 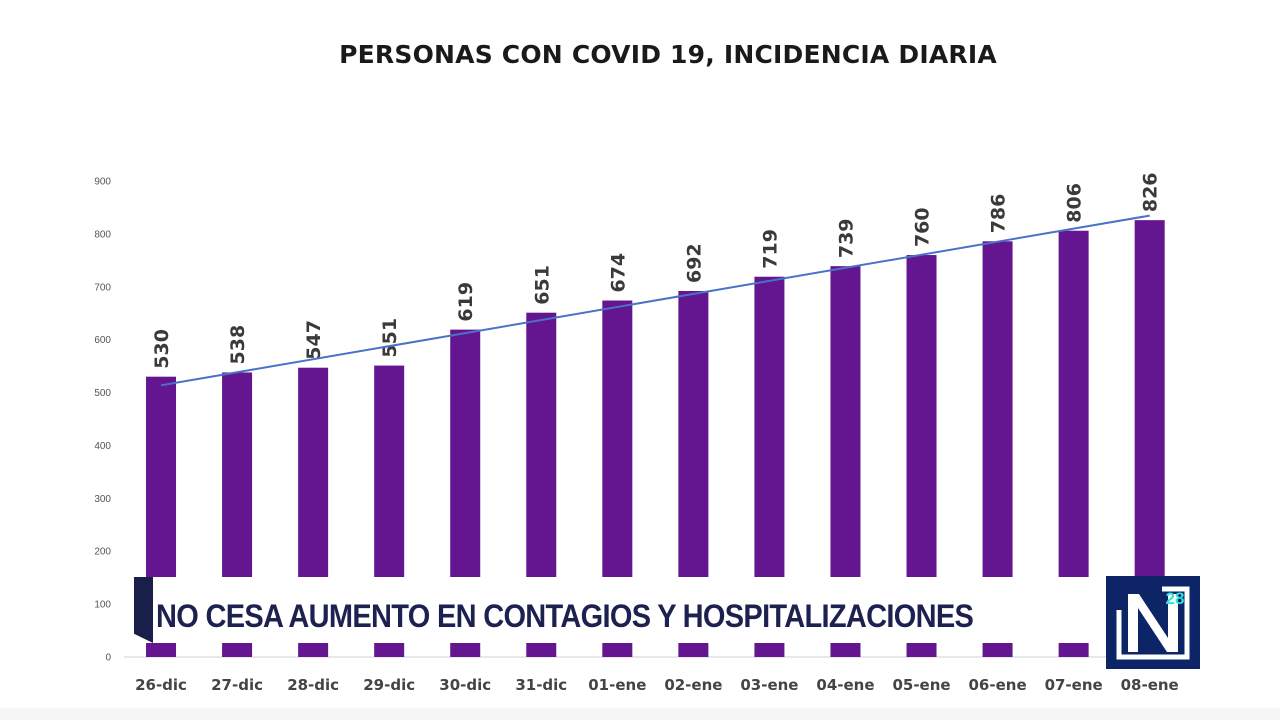 I want to click on x-tick-label: 27-dic, so click(x=237, y=685).